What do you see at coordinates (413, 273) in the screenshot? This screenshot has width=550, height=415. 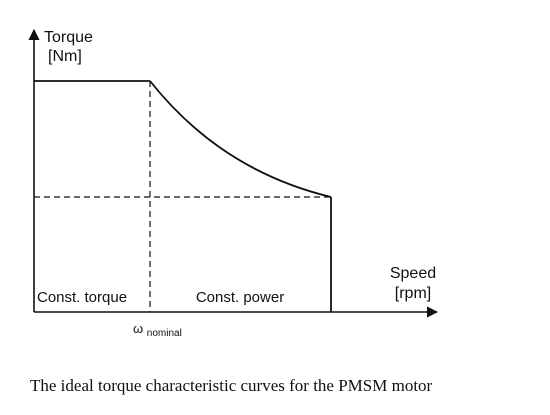 I see `x-axis-label: Speed` at bounding box center [413, 273].